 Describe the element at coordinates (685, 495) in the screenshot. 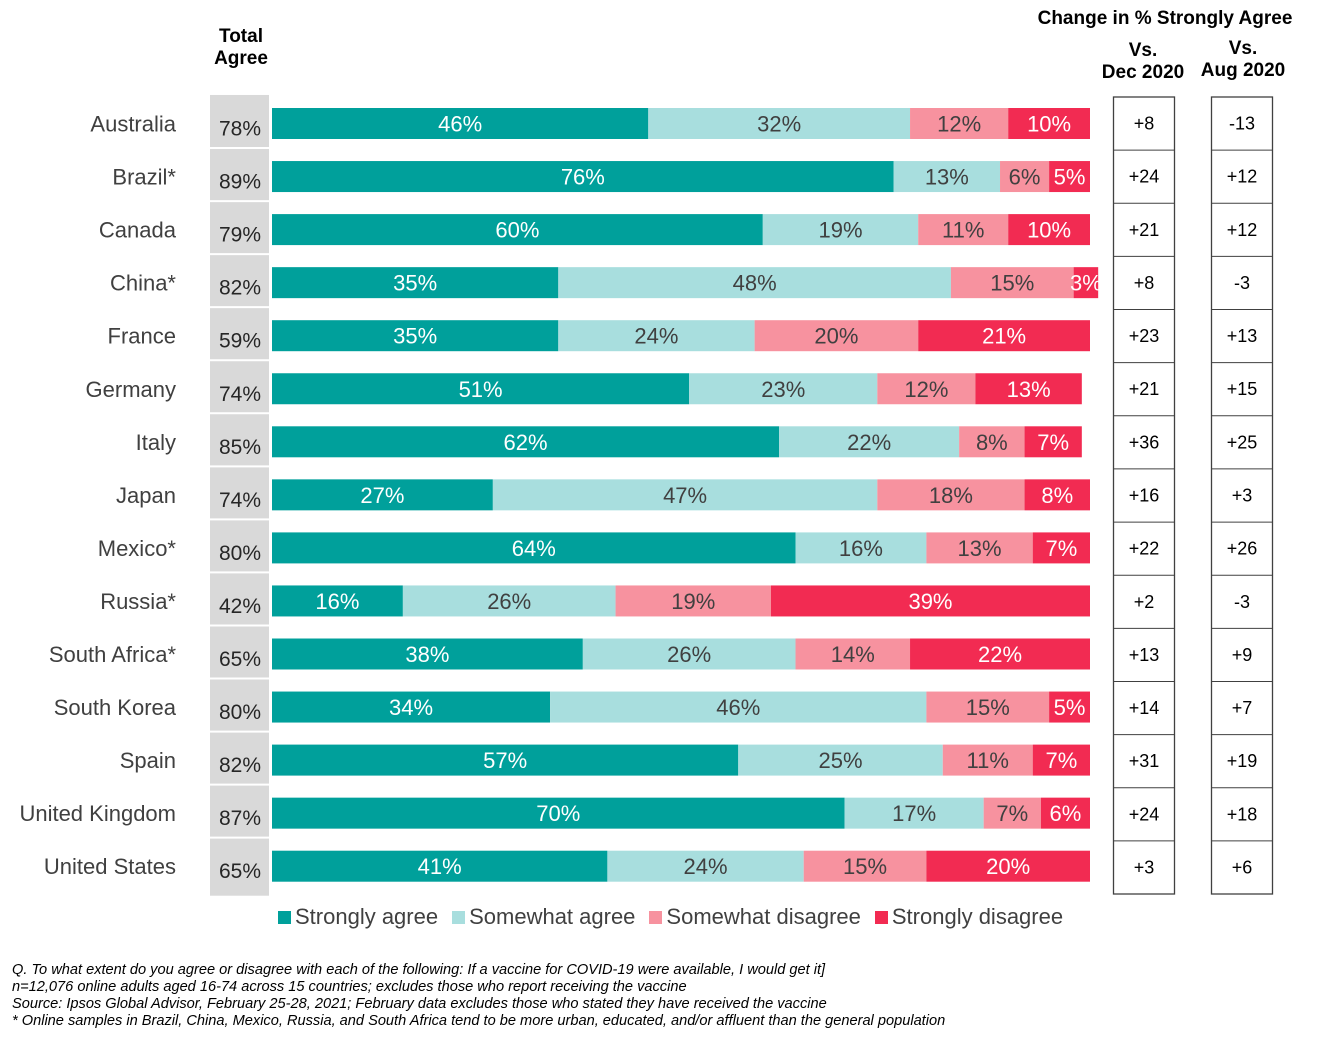

I see `bar-segment-japan-somewhat-agree` at that location.